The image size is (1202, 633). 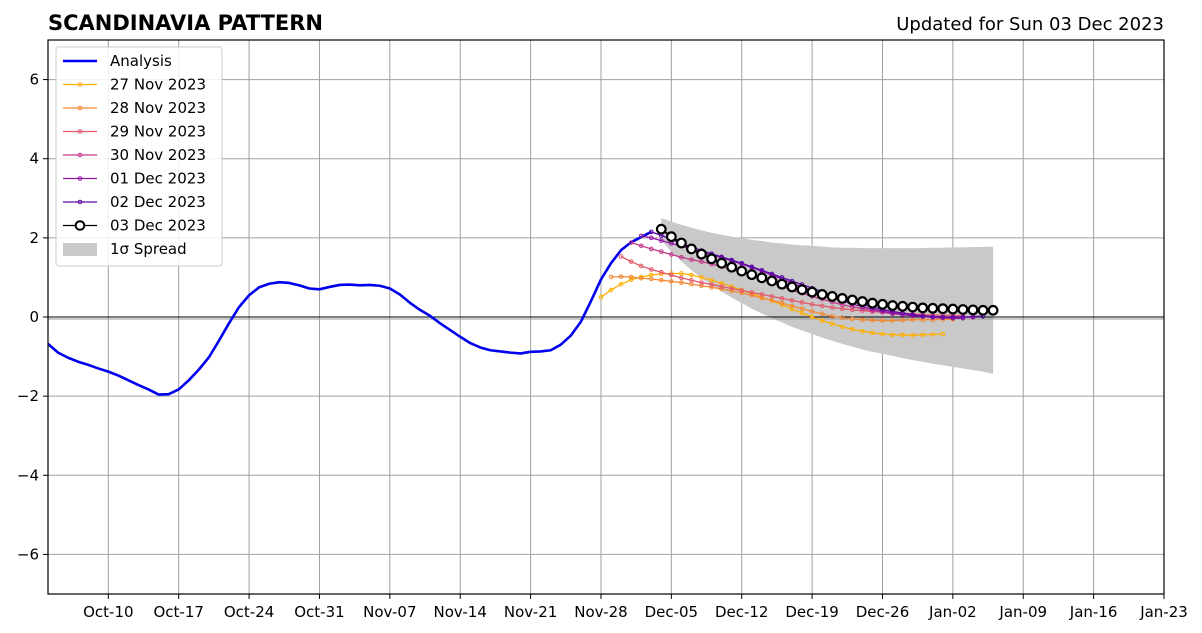 What do you see at coordinates (158, 202) in the screenshot?
I see `legend-label: 02 Dec 2023` at bounding box center [158, 202].